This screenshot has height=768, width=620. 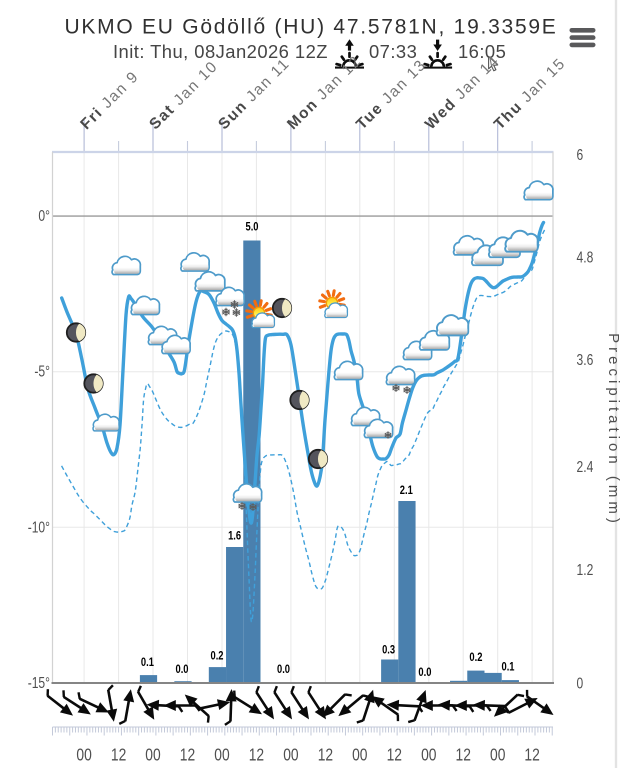 I want to click on svg-text: 1.6, so click(x=234, y=535).